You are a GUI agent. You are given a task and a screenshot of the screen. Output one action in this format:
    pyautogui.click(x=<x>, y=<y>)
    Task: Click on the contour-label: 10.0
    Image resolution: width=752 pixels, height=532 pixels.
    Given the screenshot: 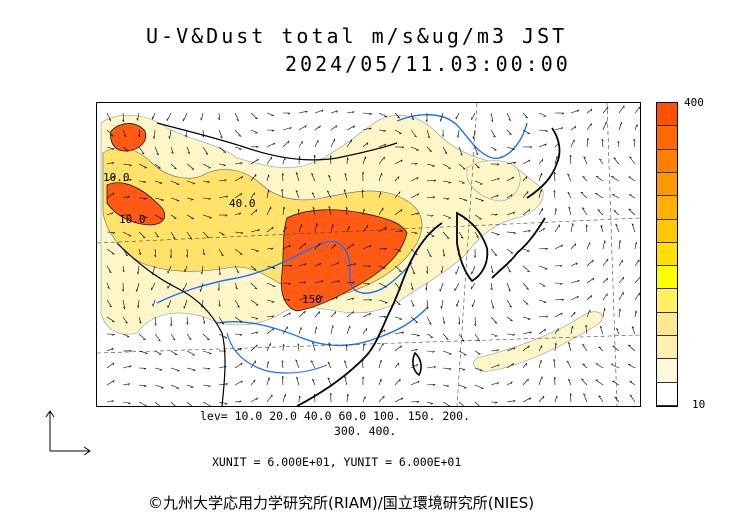 What is the action you would take?
    pyautogui.click(x=116, y=177)
    